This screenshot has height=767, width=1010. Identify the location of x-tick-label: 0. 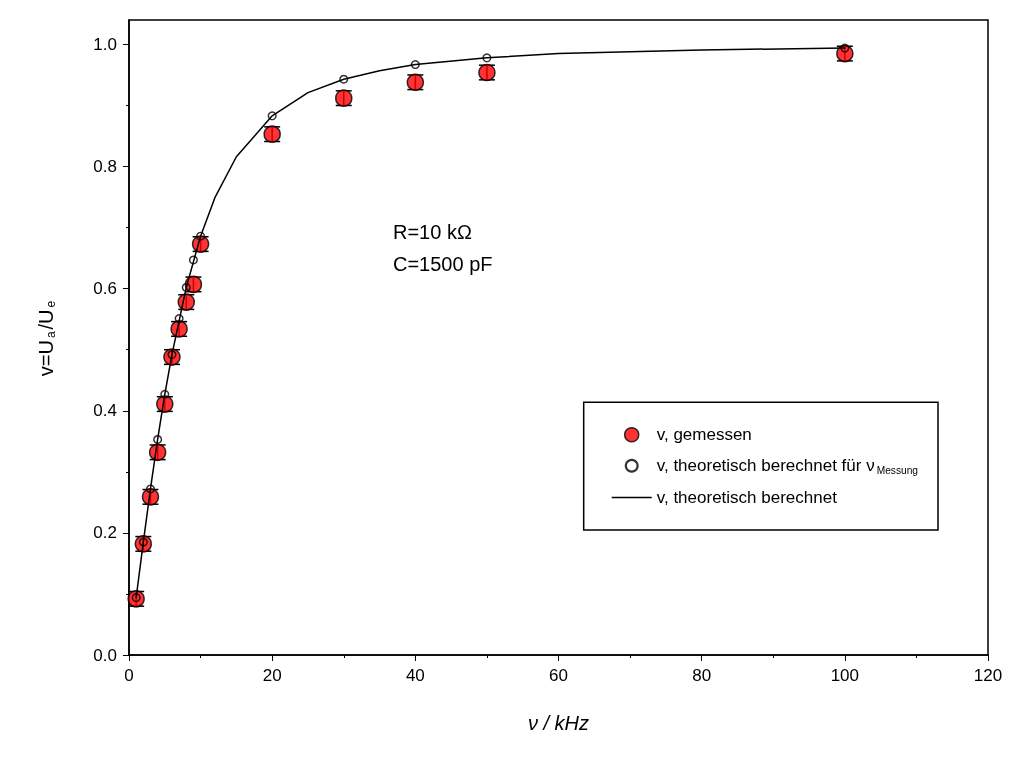
(129, 675).